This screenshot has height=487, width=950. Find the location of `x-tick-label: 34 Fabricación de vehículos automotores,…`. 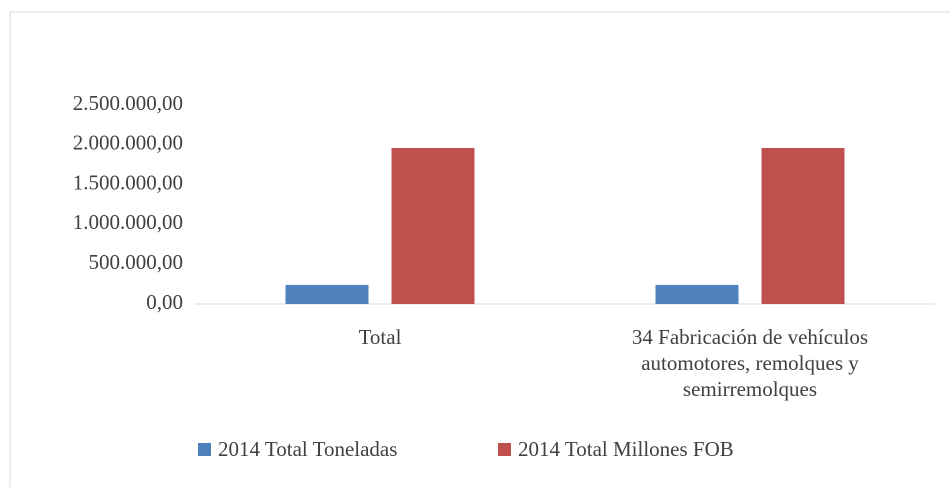

x-tick-label: 34 Fabricación de vehículos automotores,… is located at coordinates (750, 363).